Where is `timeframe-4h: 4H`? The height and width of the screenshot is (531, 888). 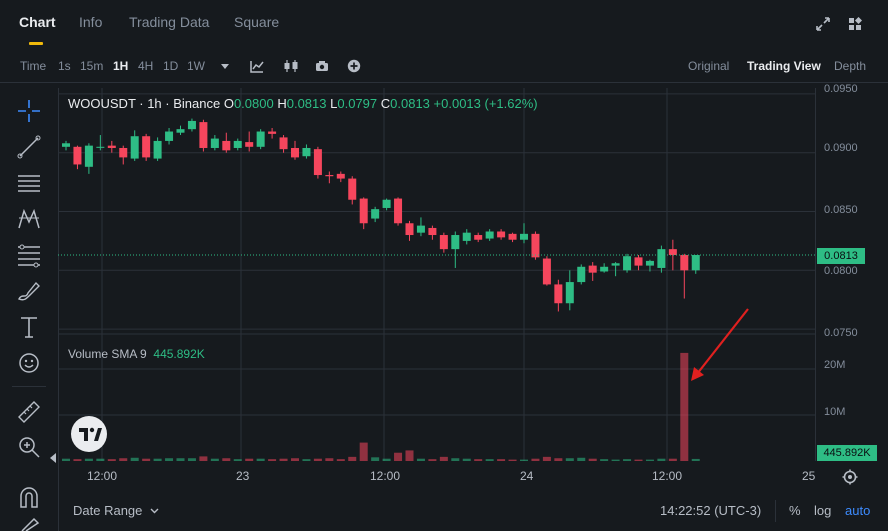
timeframe-4h: 4H is located at coordinates (146, 66).